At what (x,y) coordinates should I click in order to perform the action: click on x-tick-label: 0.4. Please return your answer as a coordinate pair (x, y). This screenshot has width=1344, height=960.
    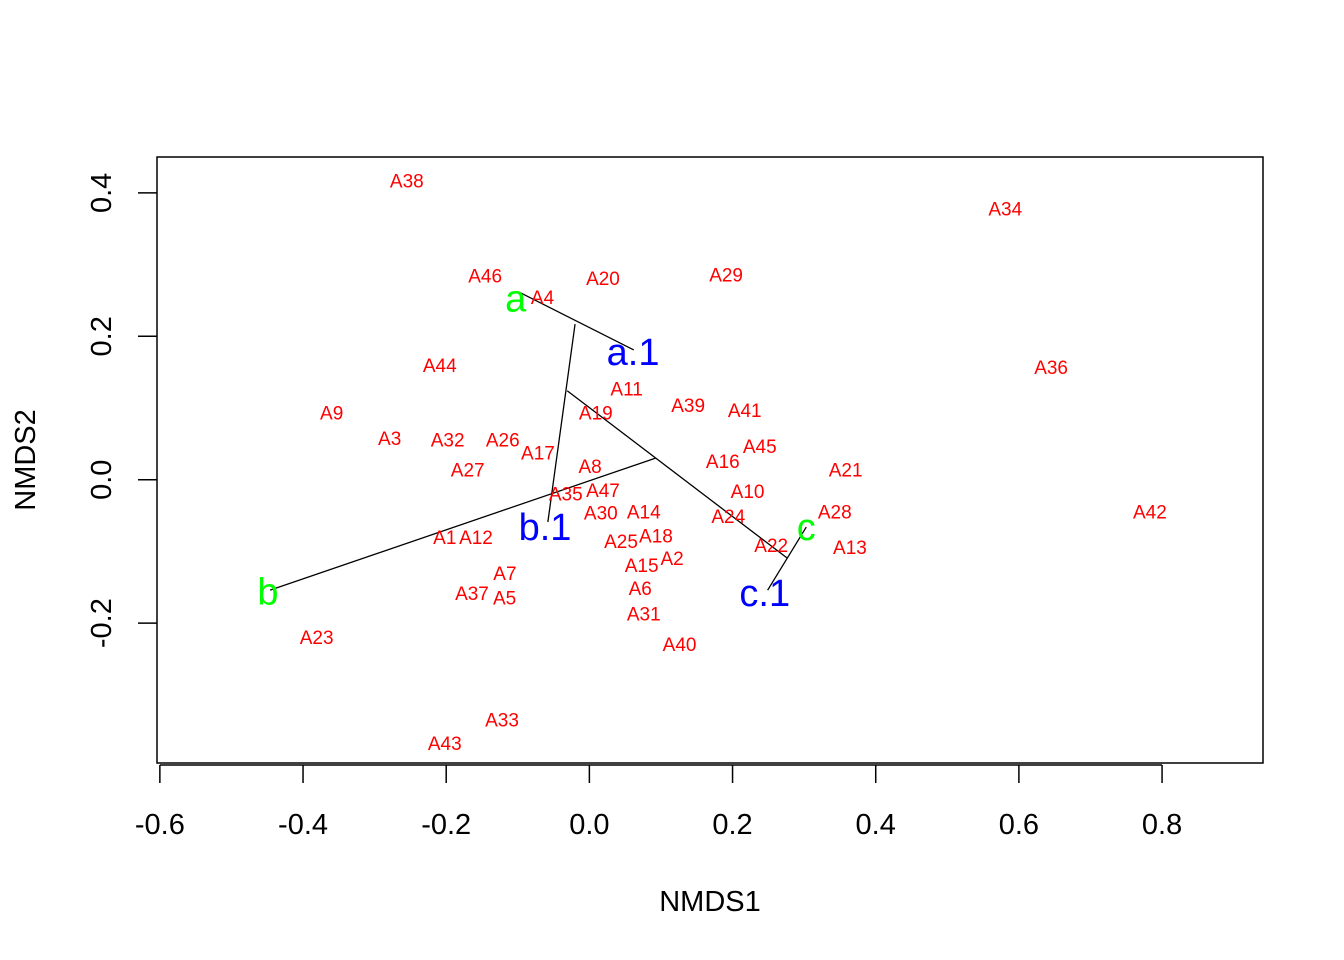
    Looking at the image, I should click on (876, 825).